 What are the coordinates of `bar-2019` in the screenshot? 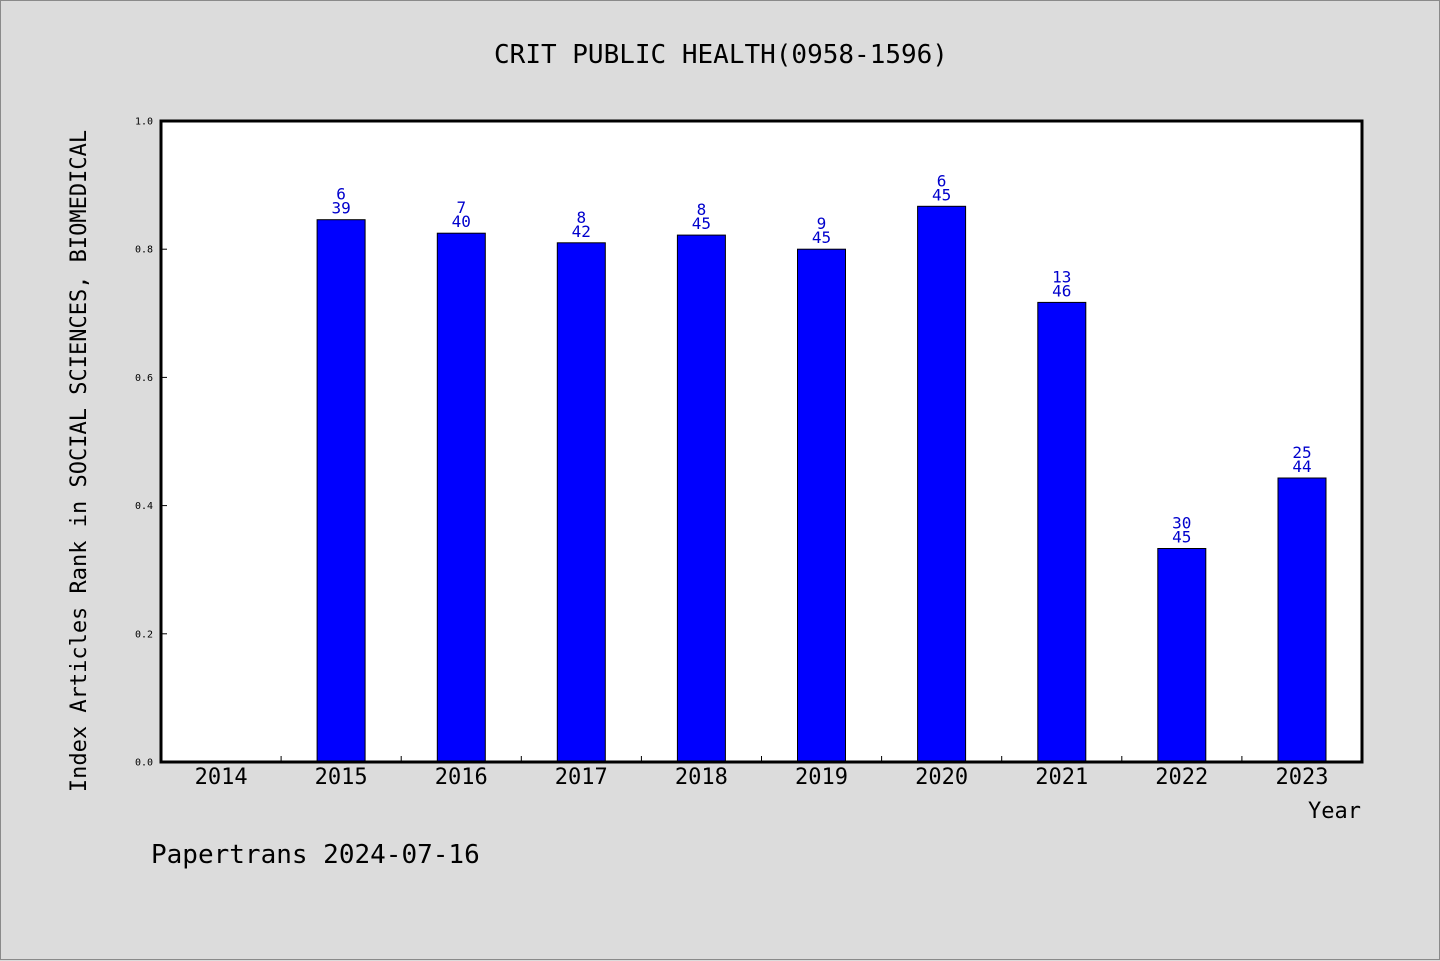 It's located at (821, 505).